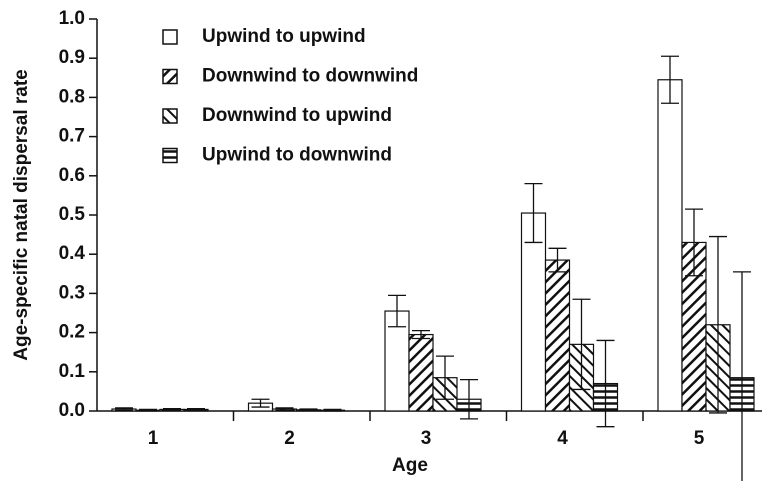 Image resolution: width=762 pixels, height=481 pixels. What do you see at coordinates (289, 438) in the screenshot?
I see `x-tick-label: 2` at bounding box center [289, 438].